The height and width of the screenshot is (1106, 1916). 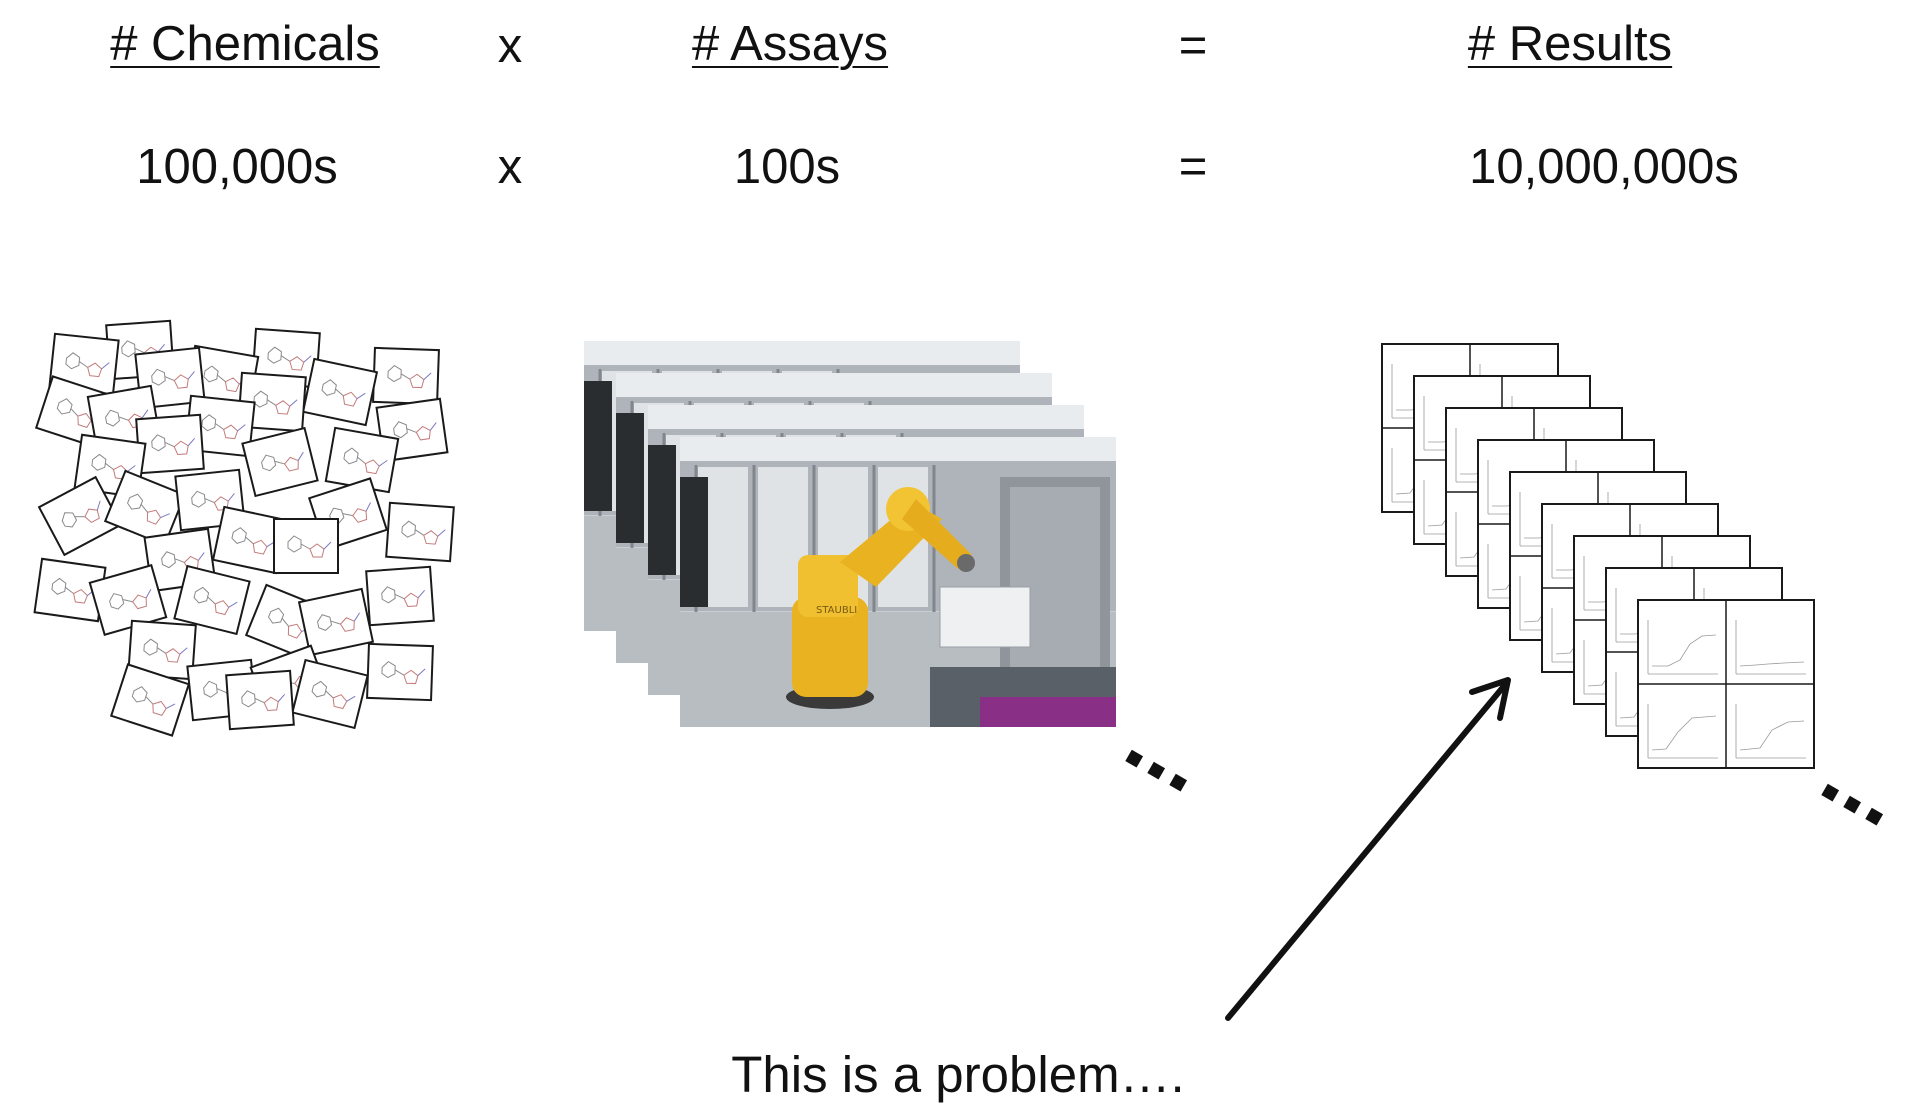 I want to click on results-count: 10,000,000s, so click(x=1604, y=167).